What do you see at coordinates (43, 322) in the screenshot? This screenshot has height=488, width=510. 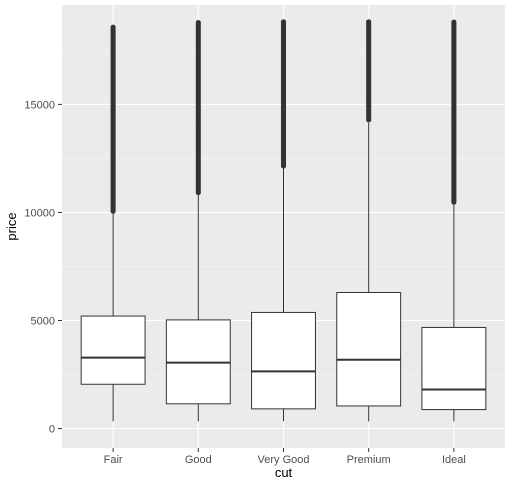 I see `y-tick-label: 5000` at bounding box center [43, 322].